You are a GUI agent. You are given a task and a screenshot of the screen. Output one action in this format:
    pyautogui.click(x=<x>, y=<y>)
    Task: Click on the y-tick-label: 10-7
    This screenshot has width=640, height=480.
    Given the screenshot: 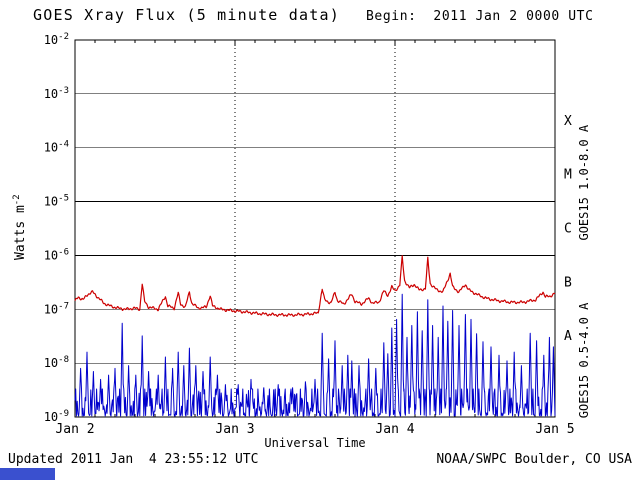 What is the action you would take?
    pyautogui.click(x=56, y=308)
    